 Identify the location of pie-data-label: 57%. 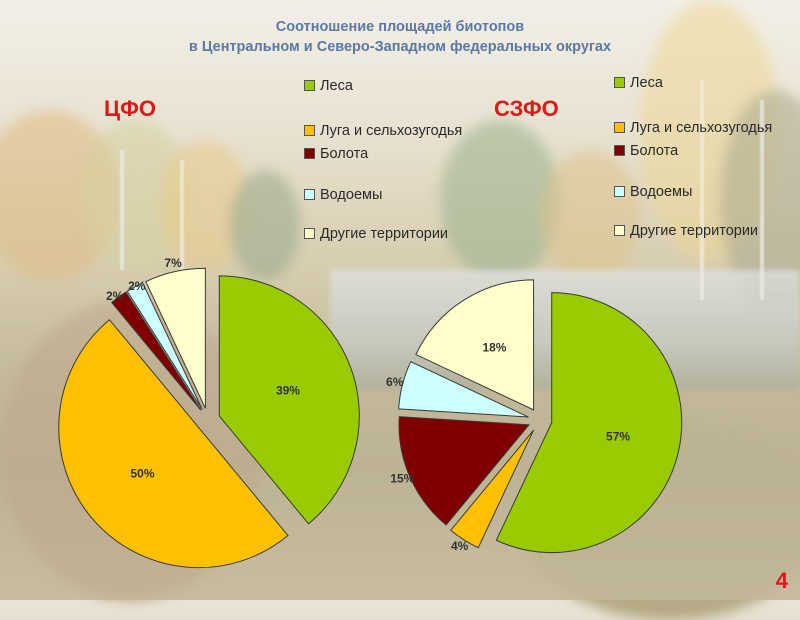
(618, 437).